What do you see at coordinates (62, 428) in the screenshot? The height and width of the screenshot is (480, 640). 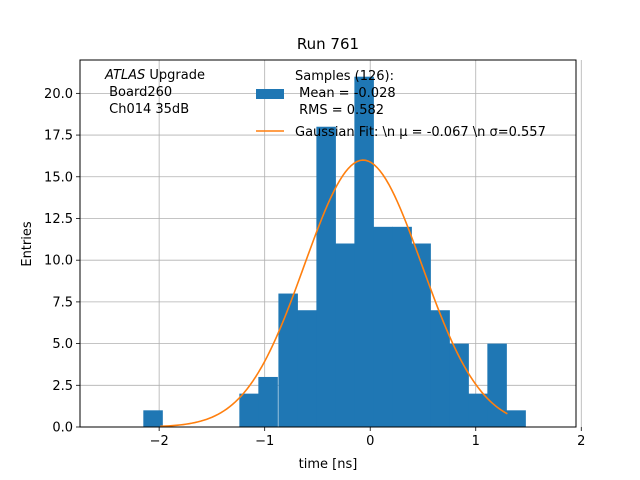 I see `y-tick-label: 0.0` at bounding box center [62, 428].